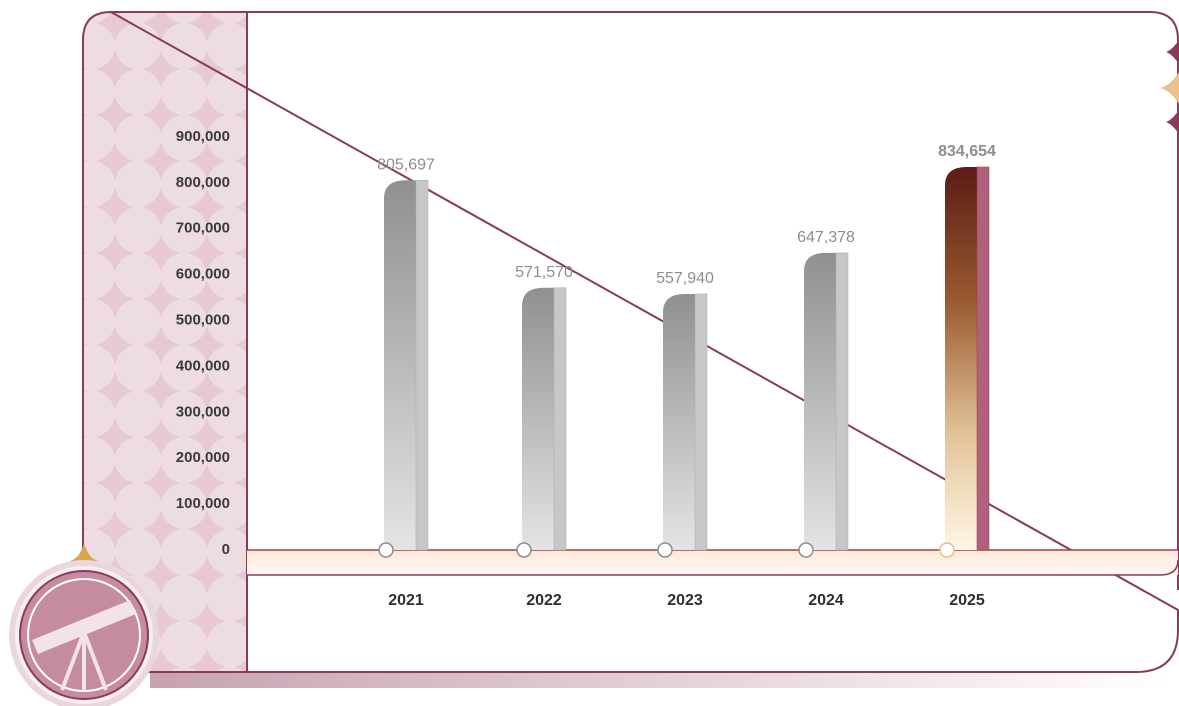 The height and width of the screenshot is (706, 1179). Describe the element at coordinates (203, 503) in the screenshot. I see `y-tick-label: 100,000` at that location.